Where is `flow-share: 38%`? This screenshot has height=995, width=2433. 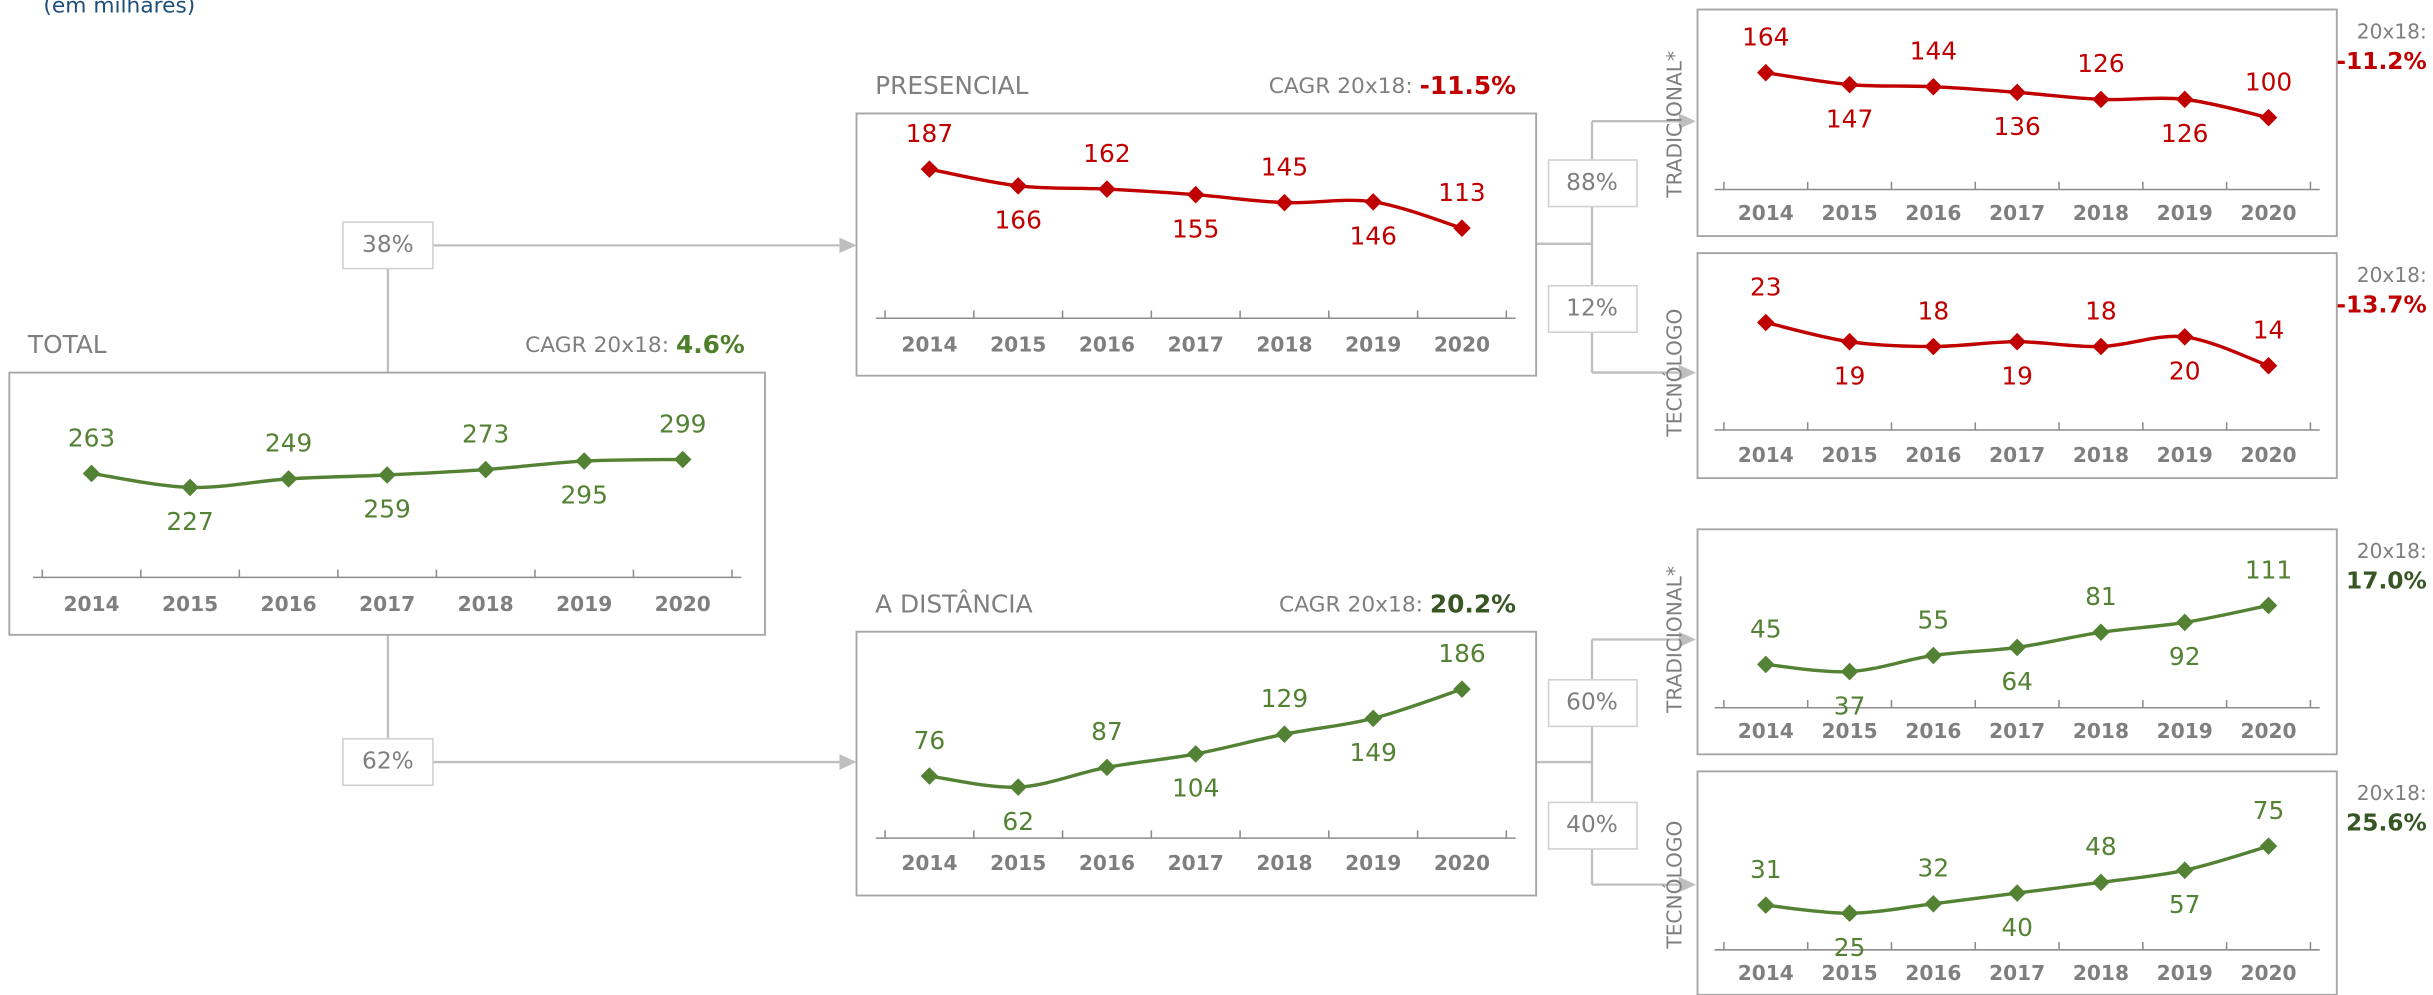
flow-share: 38% is located at coordinates (388, 244).